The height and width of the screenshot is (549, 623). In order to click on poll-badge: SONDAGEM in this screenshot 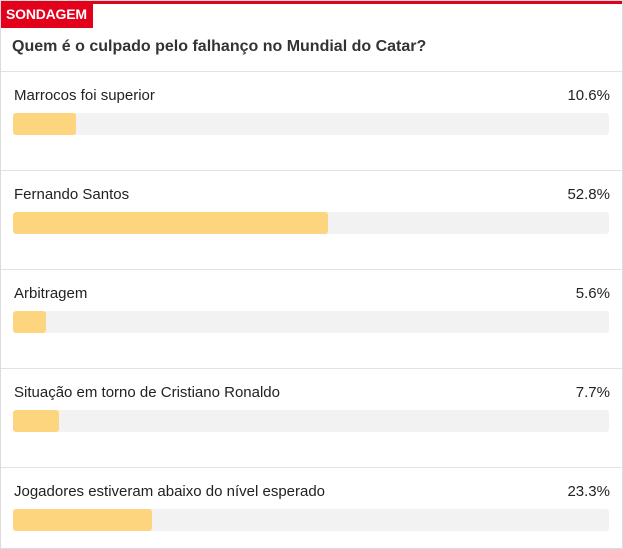, I will do `click(47, 14)`.